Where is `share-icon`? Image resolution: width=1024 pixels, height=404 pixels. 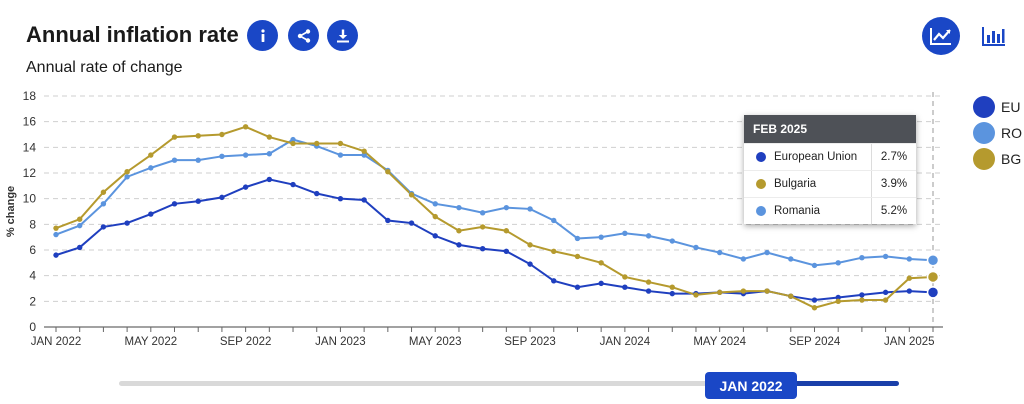 share-icon is located at coordinates (303, 35).